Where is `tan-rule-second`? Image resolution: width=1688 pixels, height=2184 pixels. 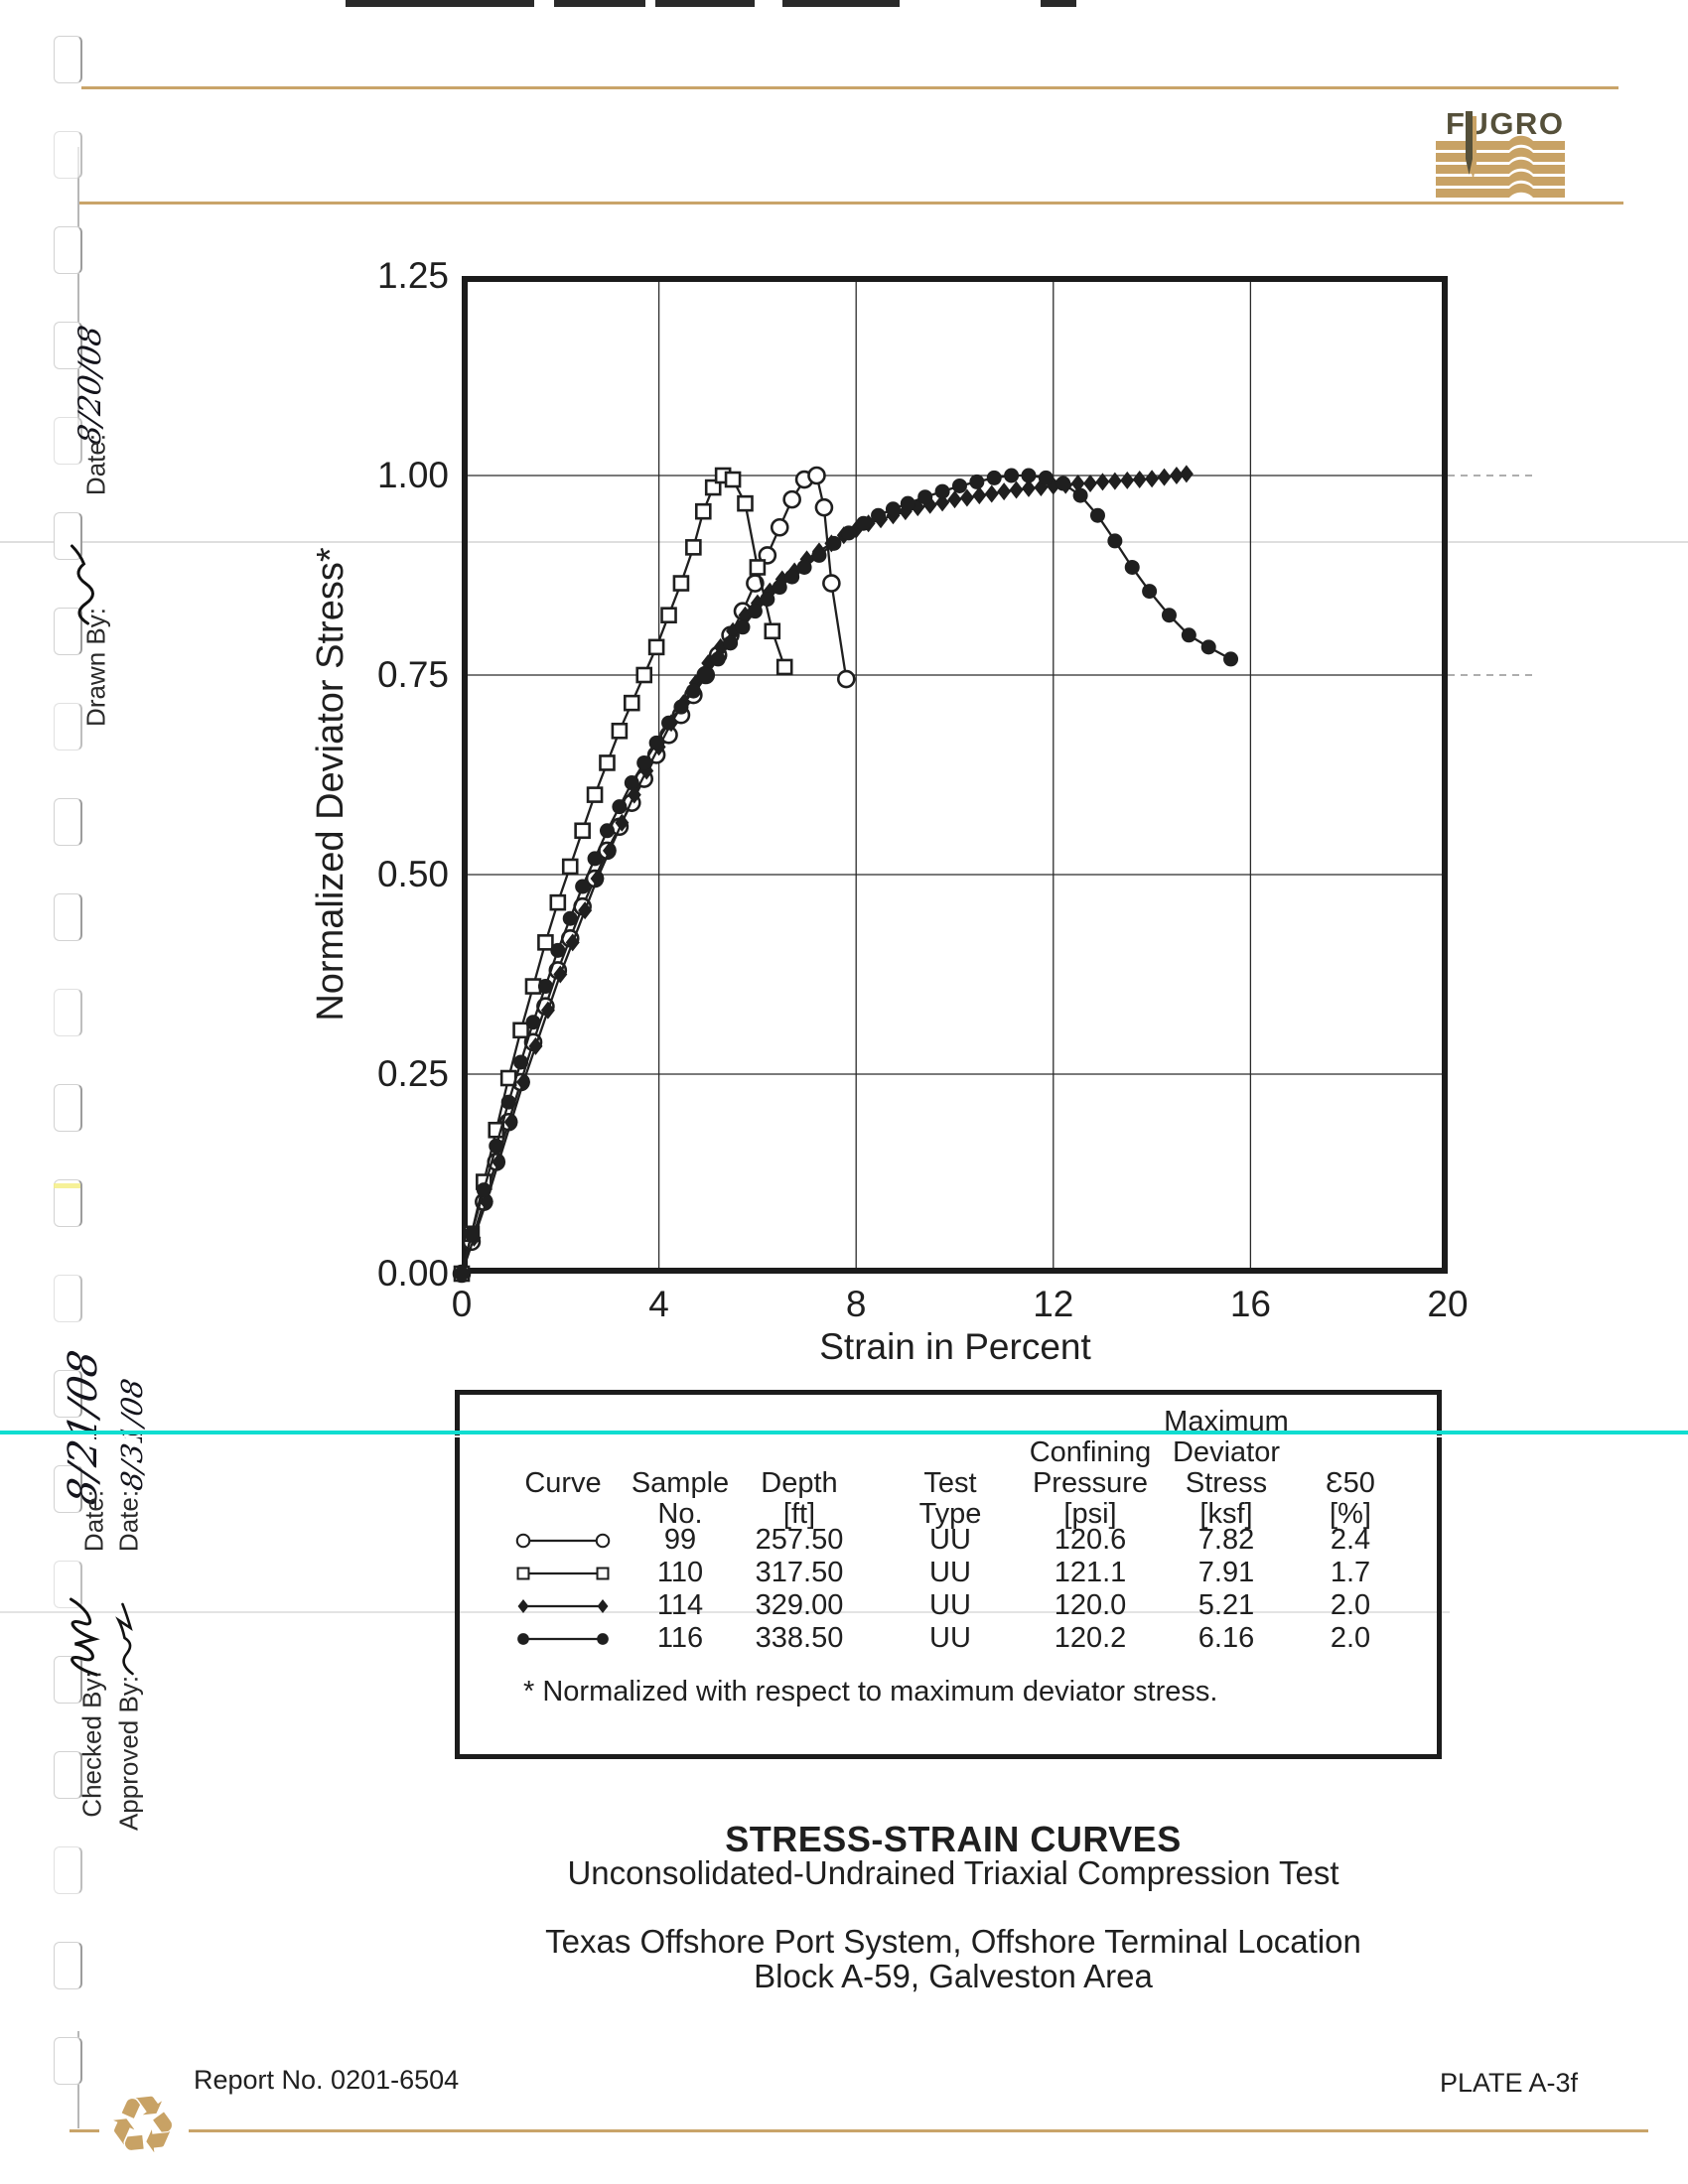 tan-rule-second is located at coordinates (851, 203).